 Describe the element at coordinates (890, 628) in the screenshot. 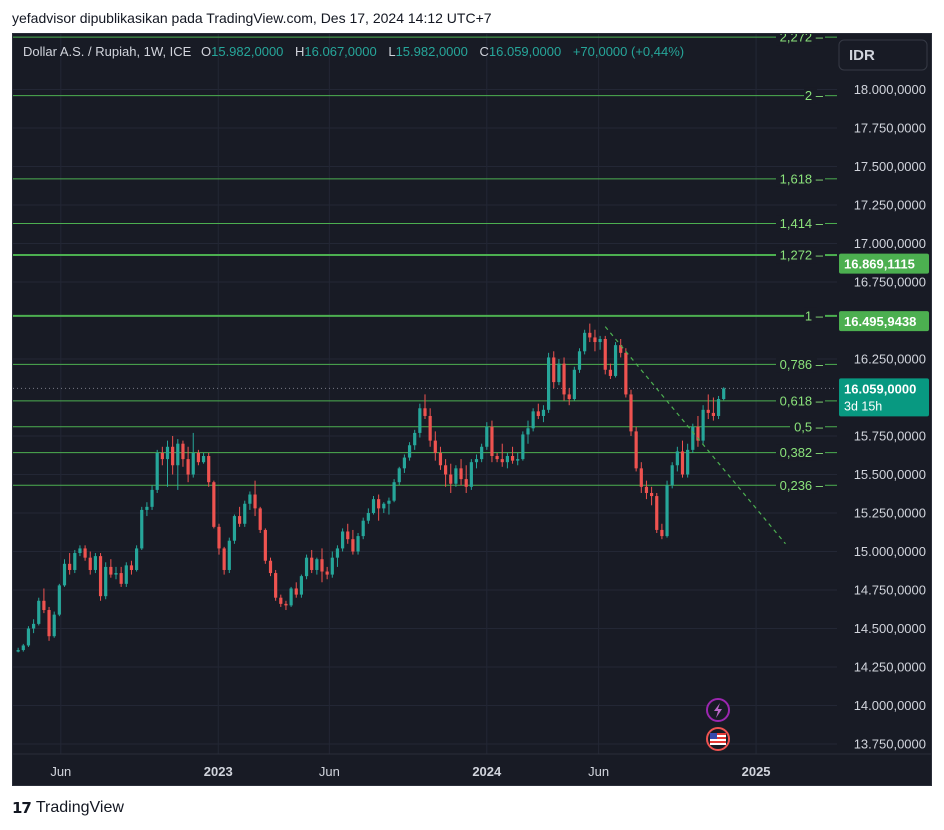

I see `y-tick-label: 14.500,0000` at that location.